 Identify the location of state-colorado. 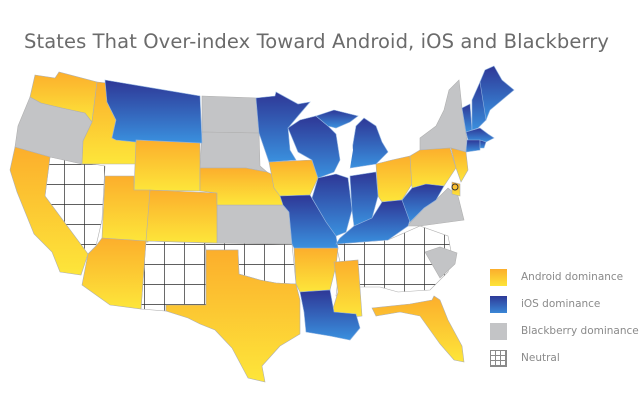
(181, 216).